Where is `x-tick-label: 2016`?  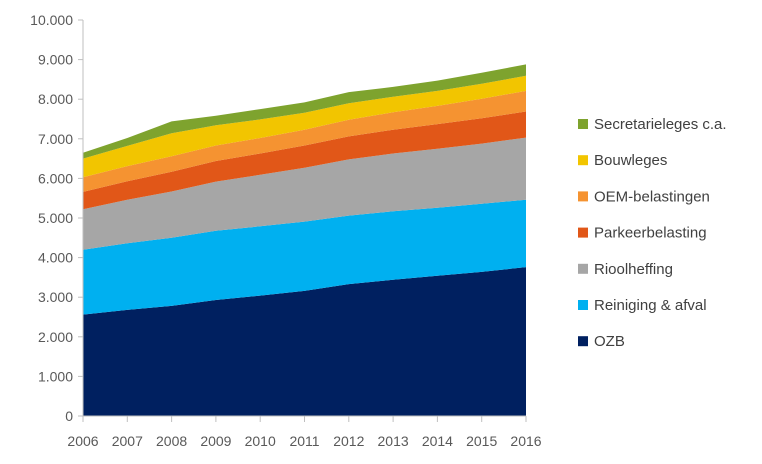
x-tick-label: 2016 is located at coordinates (525, 441).